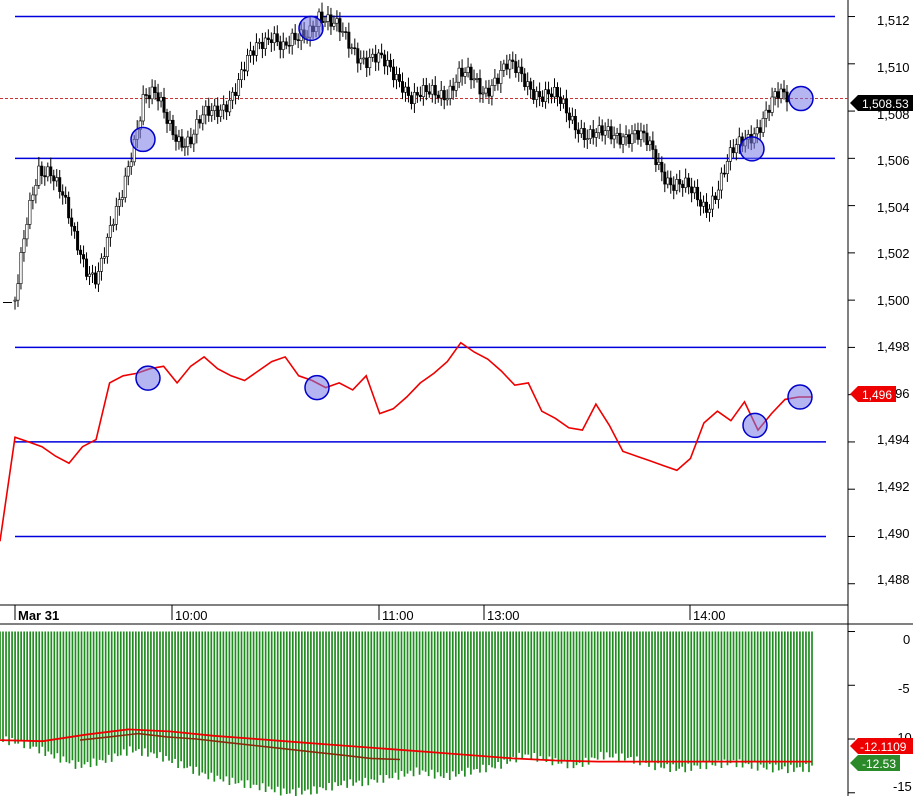  What do you see at coordinates (406, 745) in the screenshot?
I see `oscillator-red-line` at bounding box center [406, 745].